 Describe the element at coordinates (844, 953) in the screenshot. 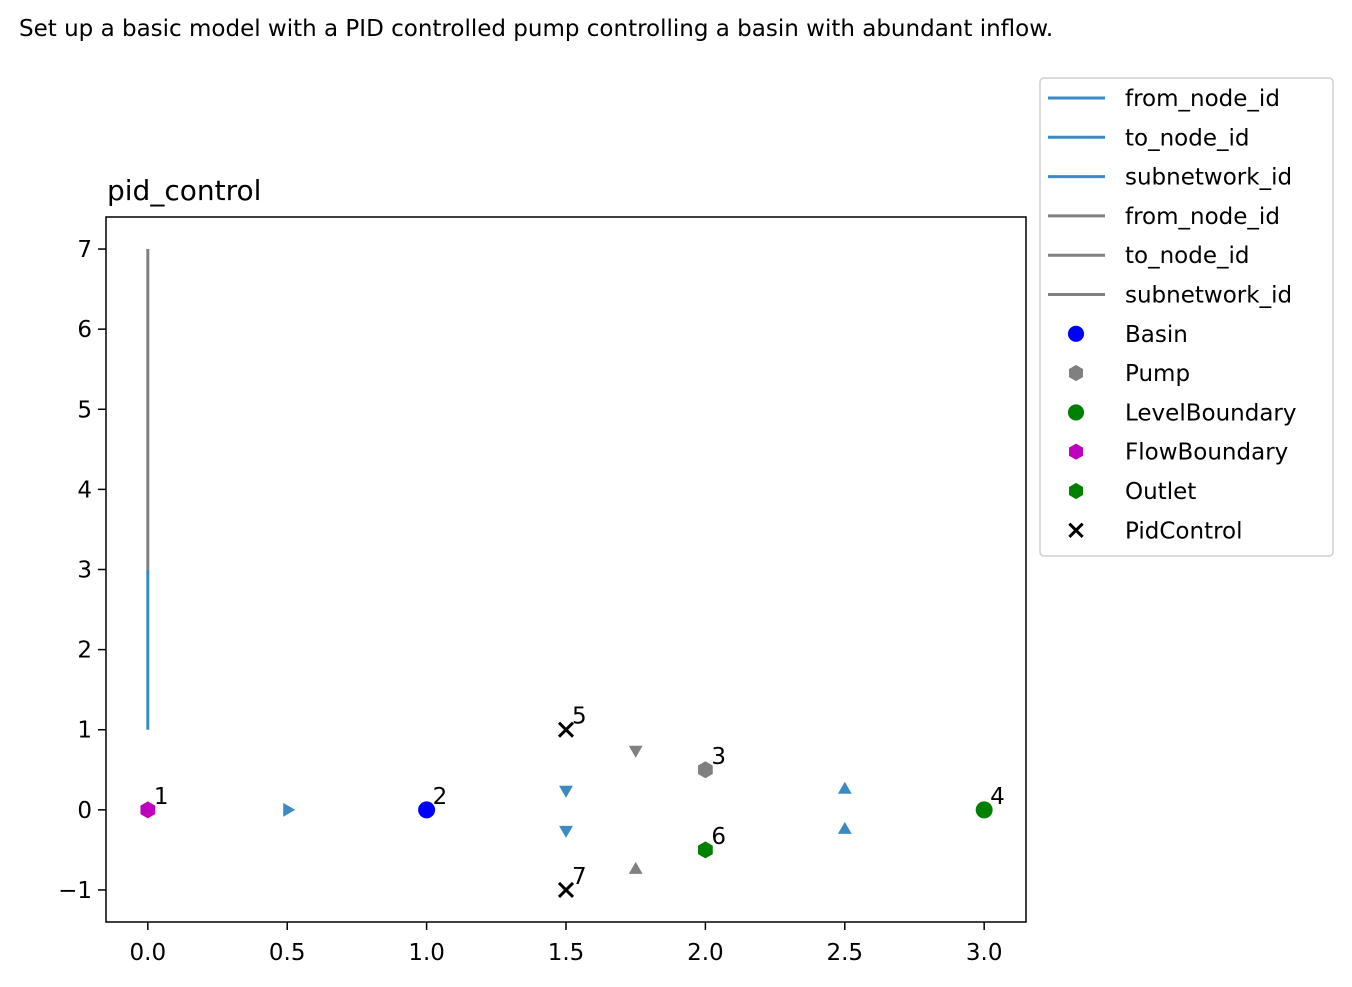

I see `x-tick-label: 2.5` at that location.